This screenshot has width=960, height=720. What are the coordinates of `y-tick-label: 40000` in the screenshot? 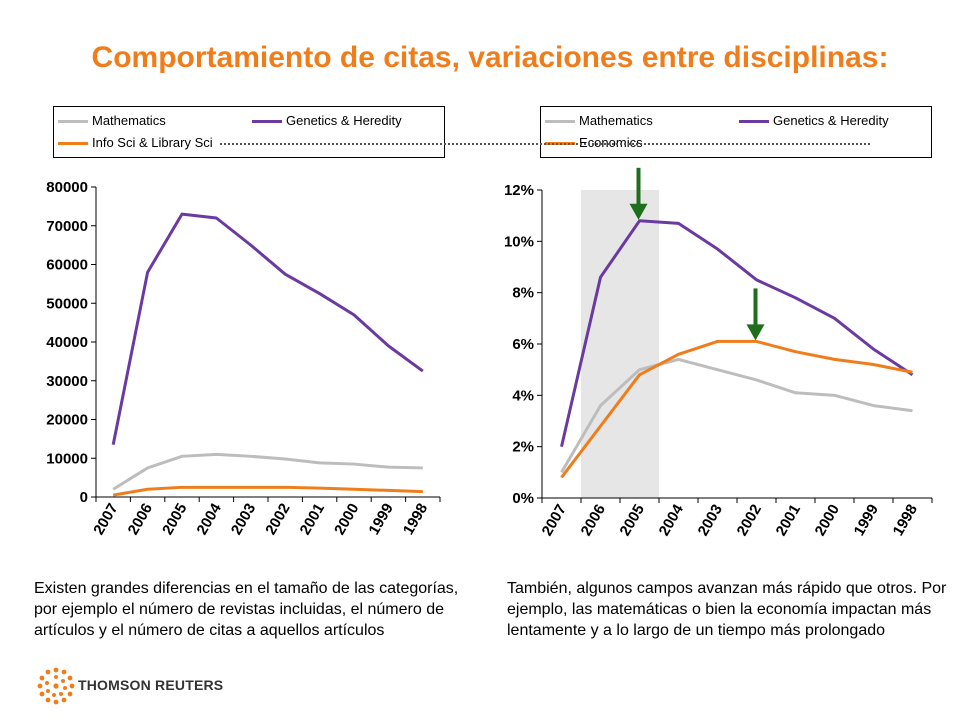 It's located at (67, 342).